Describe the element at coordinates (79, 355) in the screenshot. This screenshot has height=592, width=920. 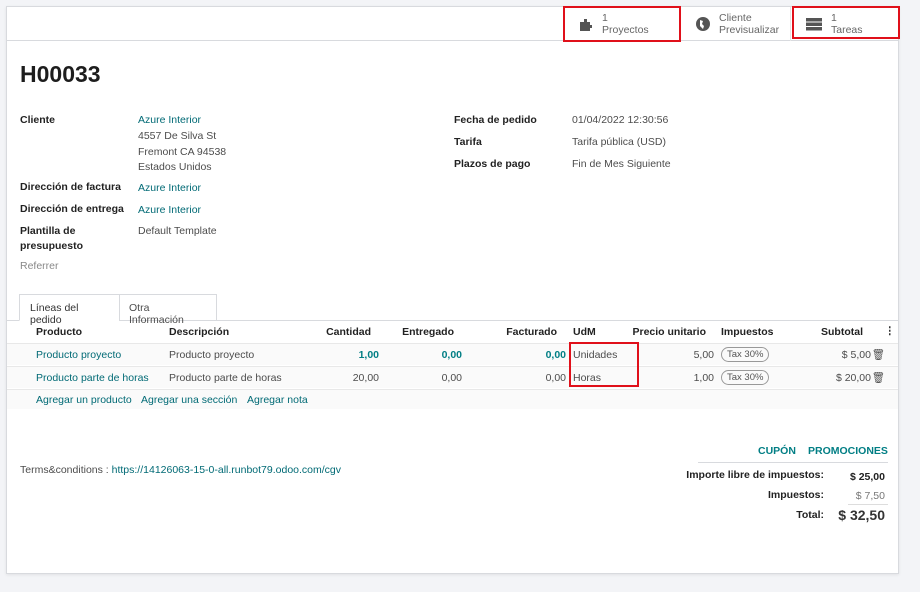
I see `product-cell: Producto proyecto` at that location.